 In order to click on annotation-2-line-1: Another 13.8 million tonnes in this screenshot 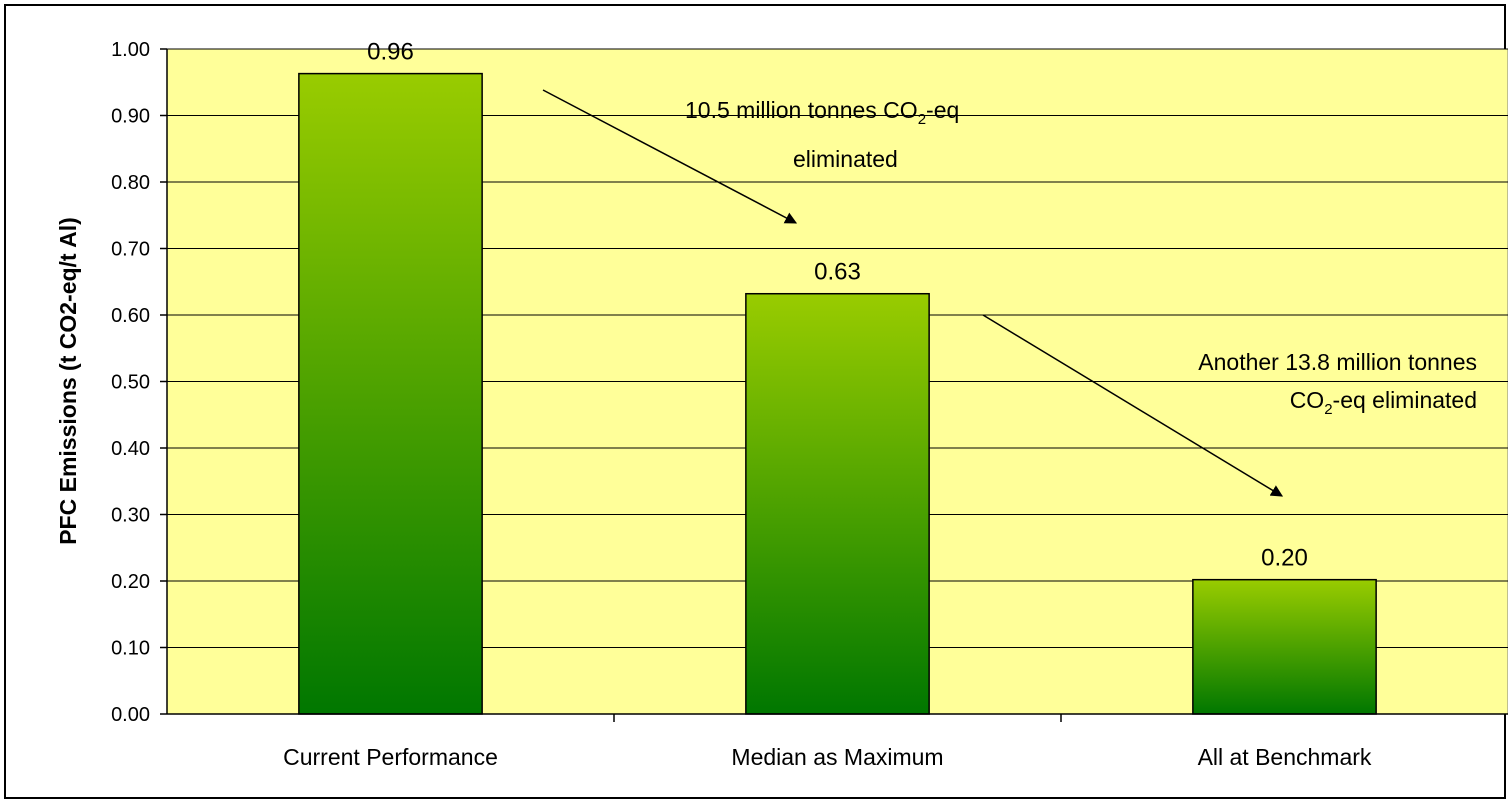, I will do `click(1337, 362)`.